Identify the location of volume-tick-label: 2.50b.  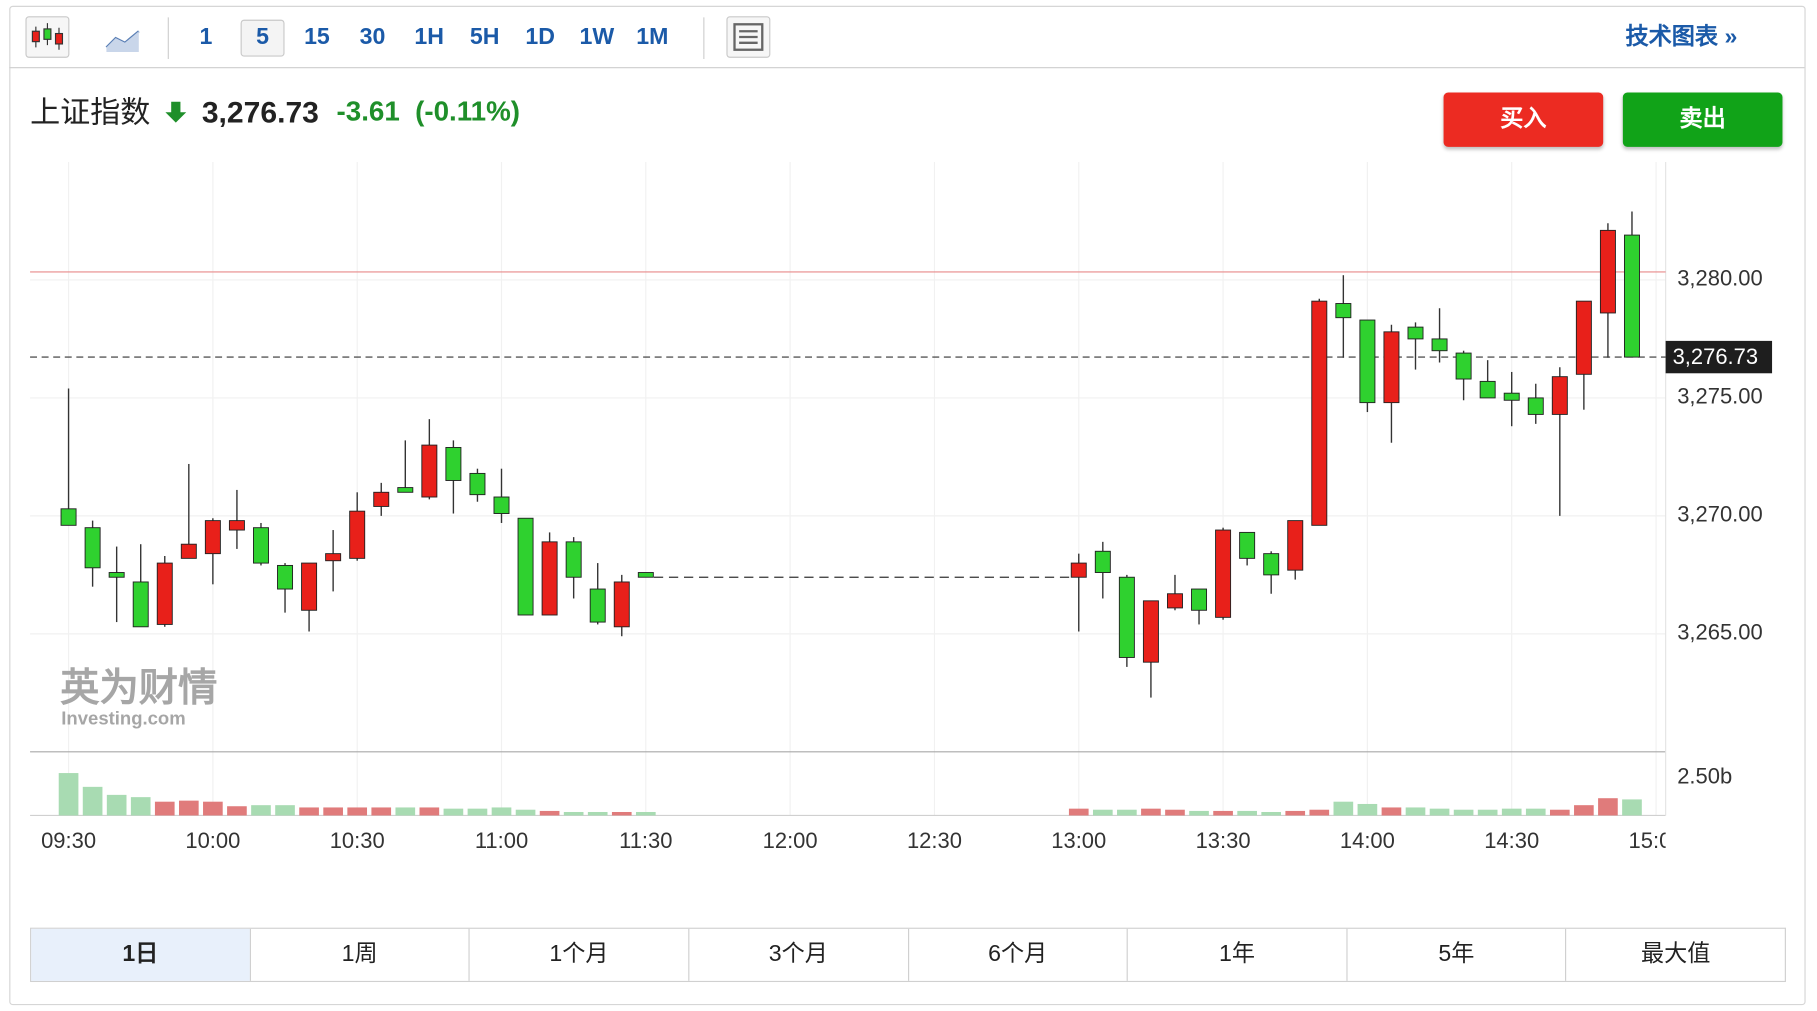
(1704, 775).